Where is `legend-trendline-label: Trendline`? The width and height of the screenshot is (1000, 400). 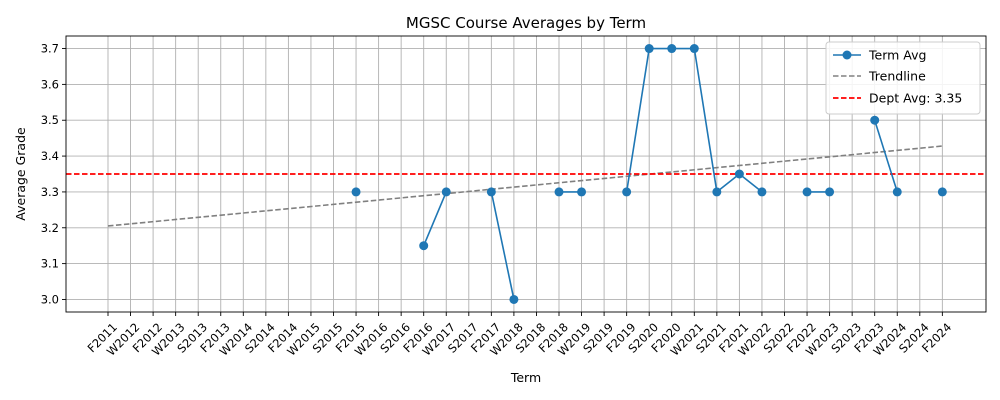 legend-trendline-label: Trendline is located at coordinates (897, 76).